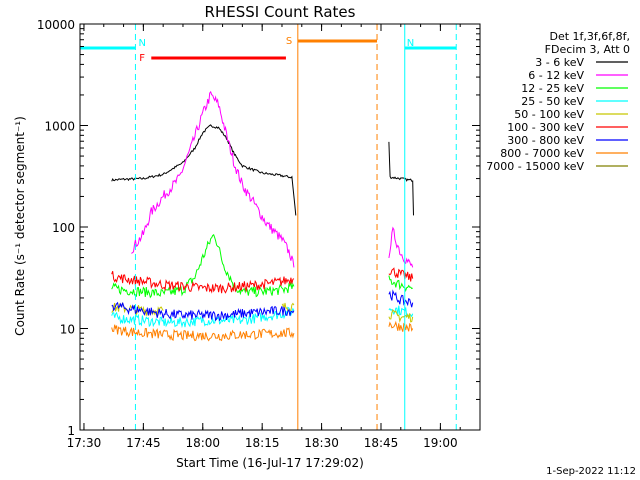  What do you see at coordinates (552, 88) in the screenshot?
I see `legend-entry-label: 12 - 25 keV` at bounding box center [552, 88].